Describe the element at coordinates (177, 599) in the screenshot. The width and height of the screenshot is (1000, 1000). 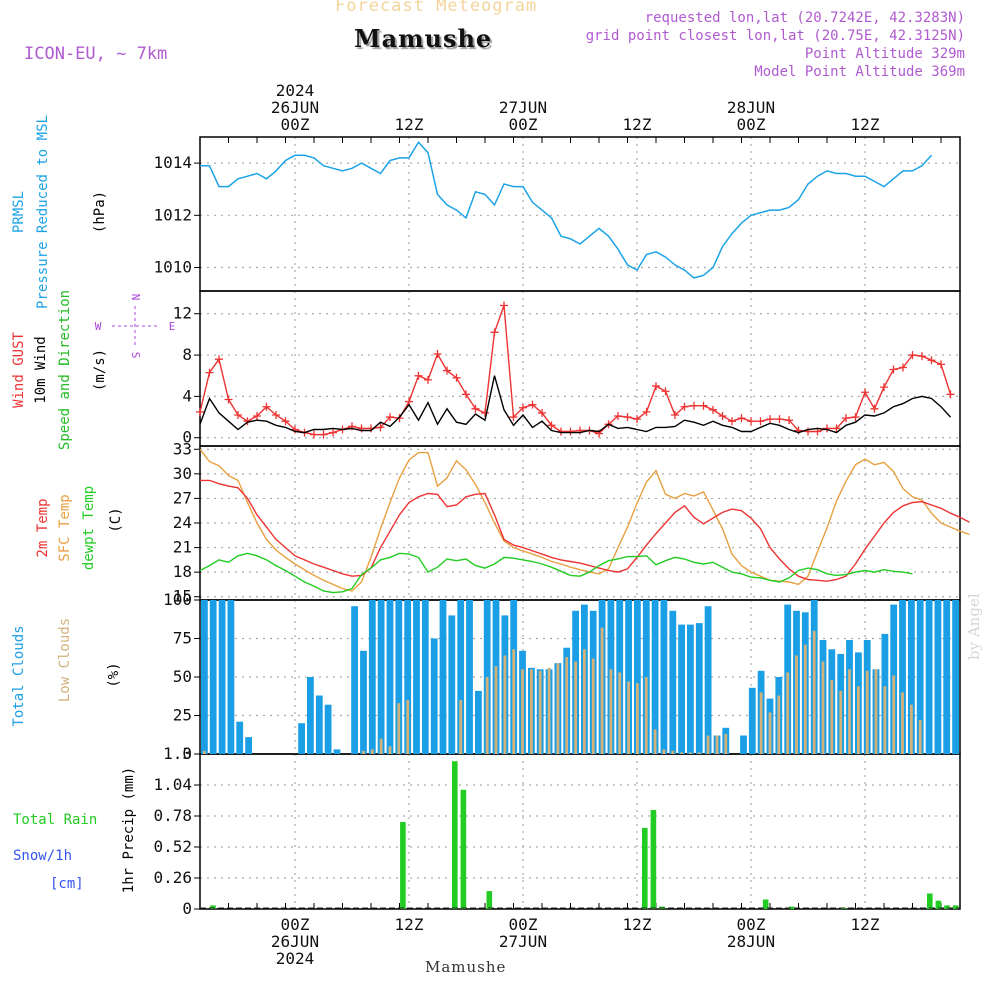
I see `y-tick-label: 100` at that location.